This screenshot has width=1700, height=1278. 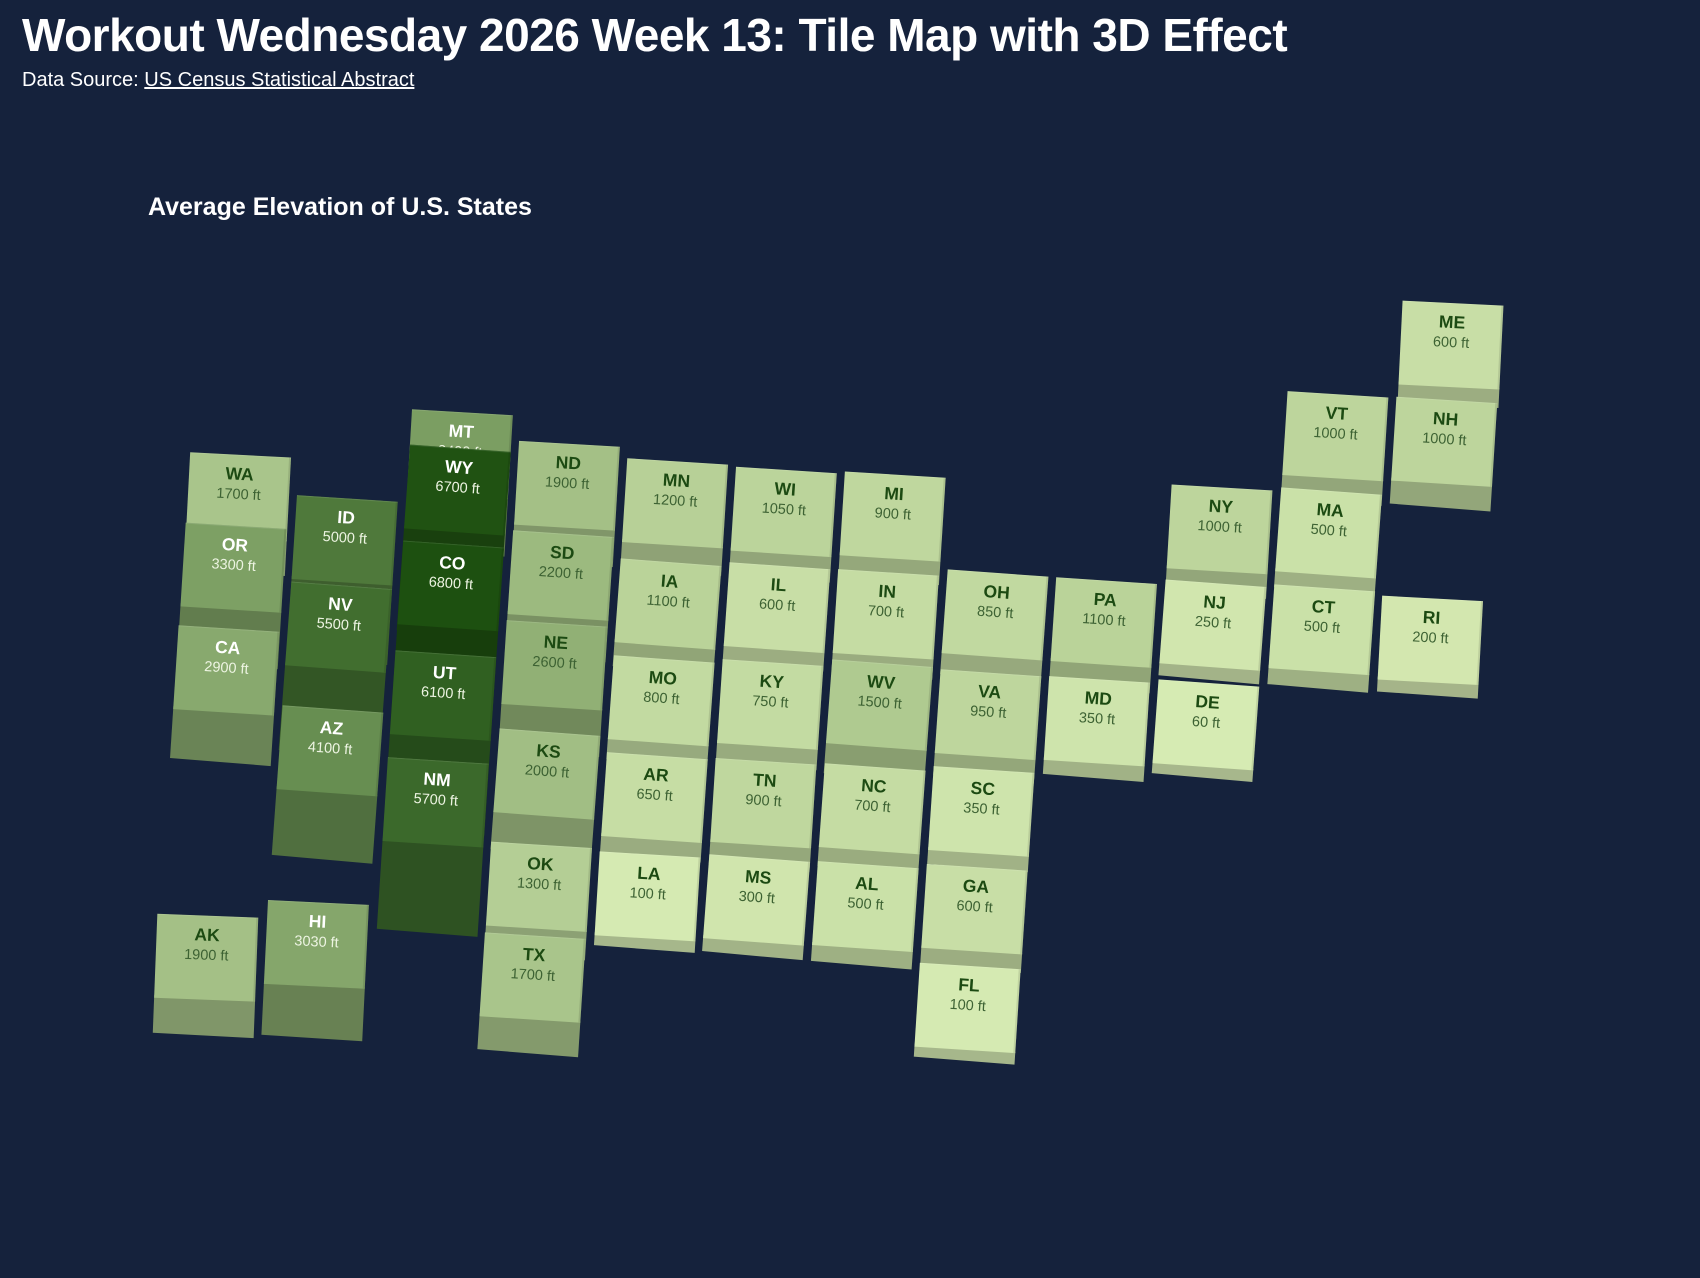 I want to click on state-value-label: 2600 ft, so click(x=554, y=663).